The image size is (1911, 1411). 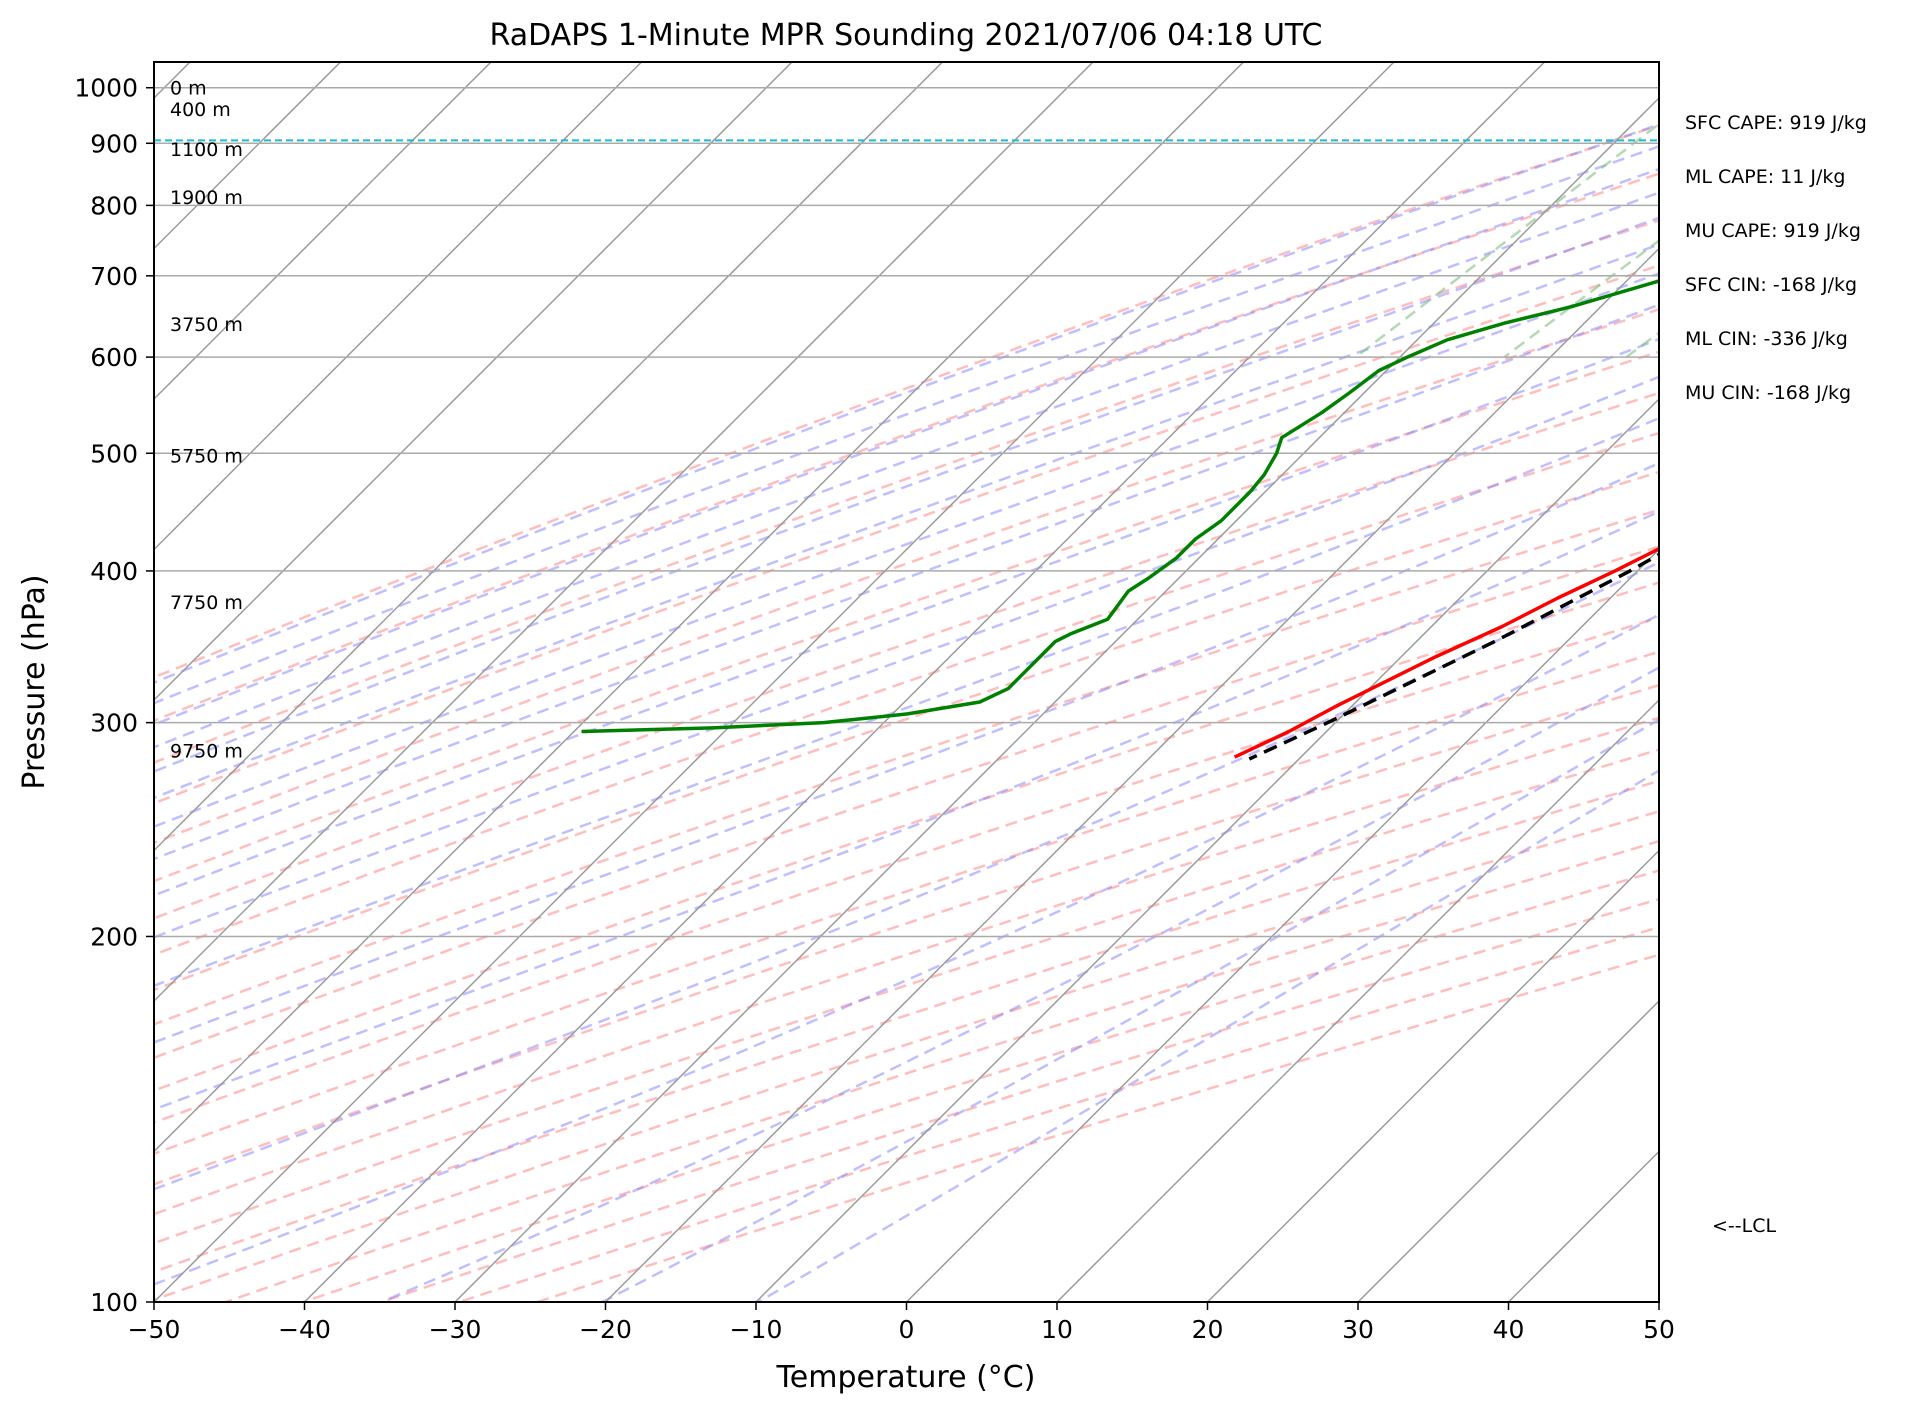 I want to click on x-tick-label: 40, so click(x=1509, y=1329).